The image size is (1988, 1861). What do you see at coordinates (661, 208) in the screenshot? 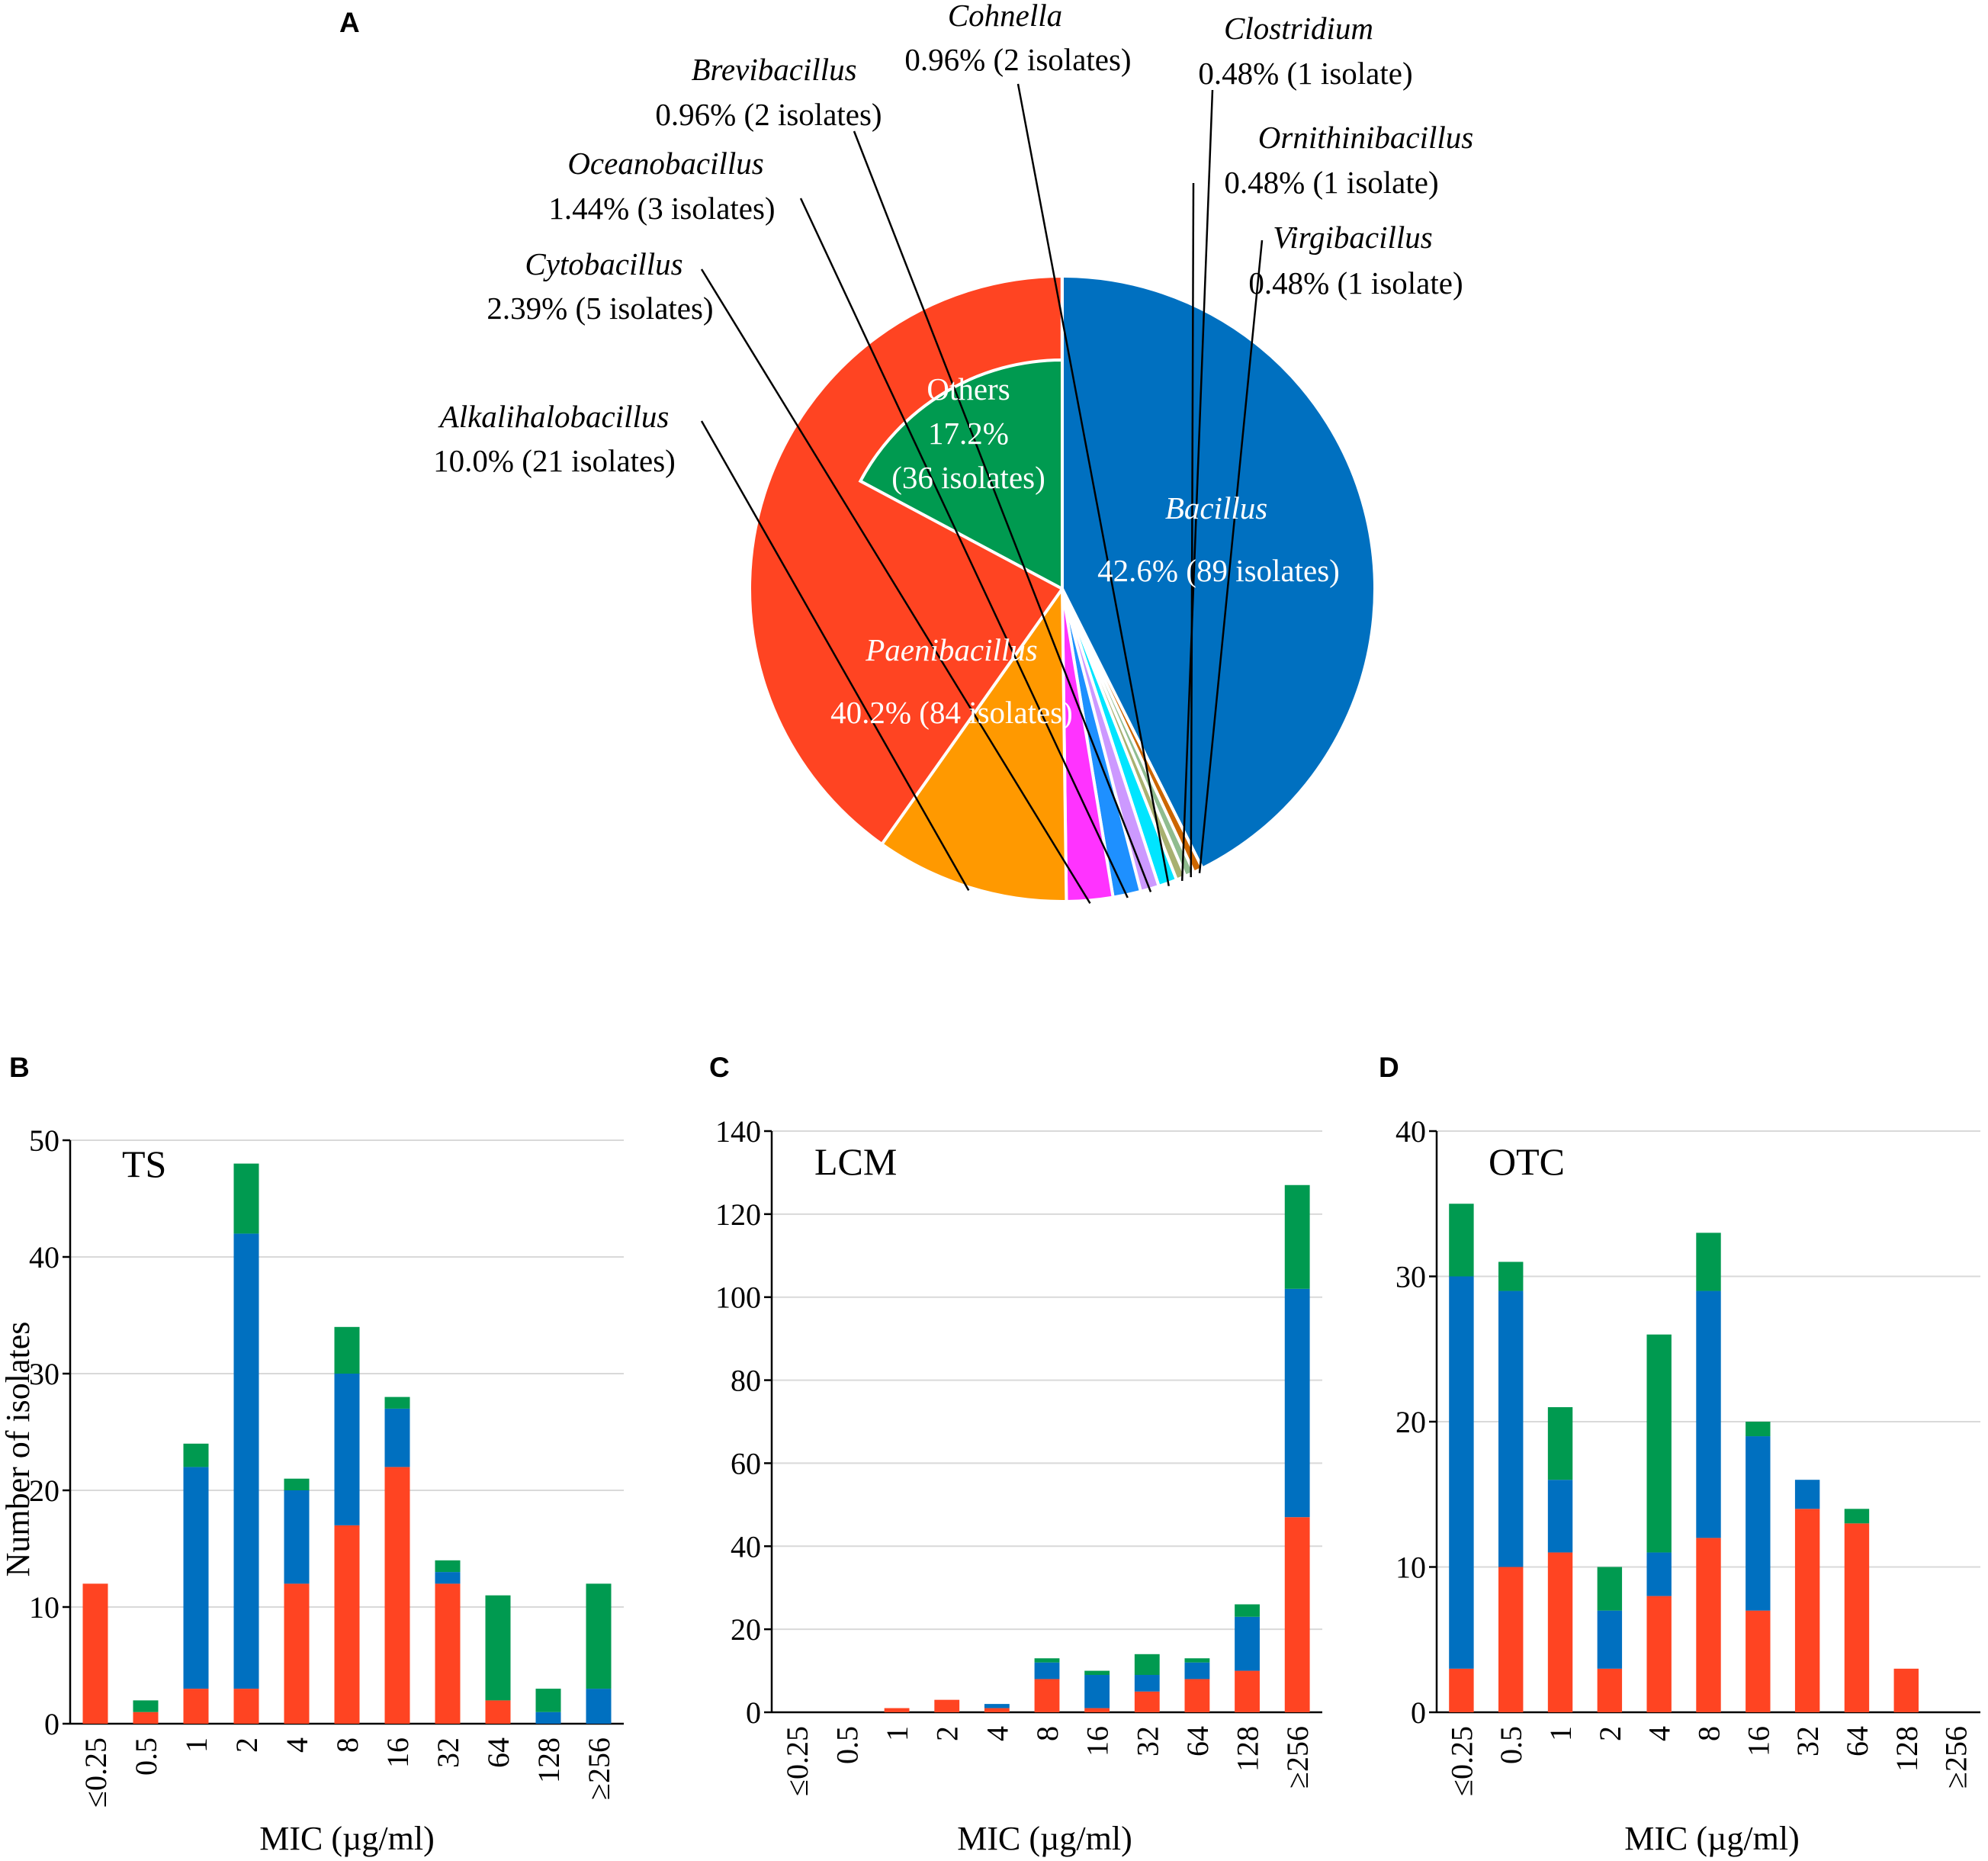
I see `pie-label-oceanobacillus-value: 1.44% (3 isolates)` at bounding box center [661, 208].